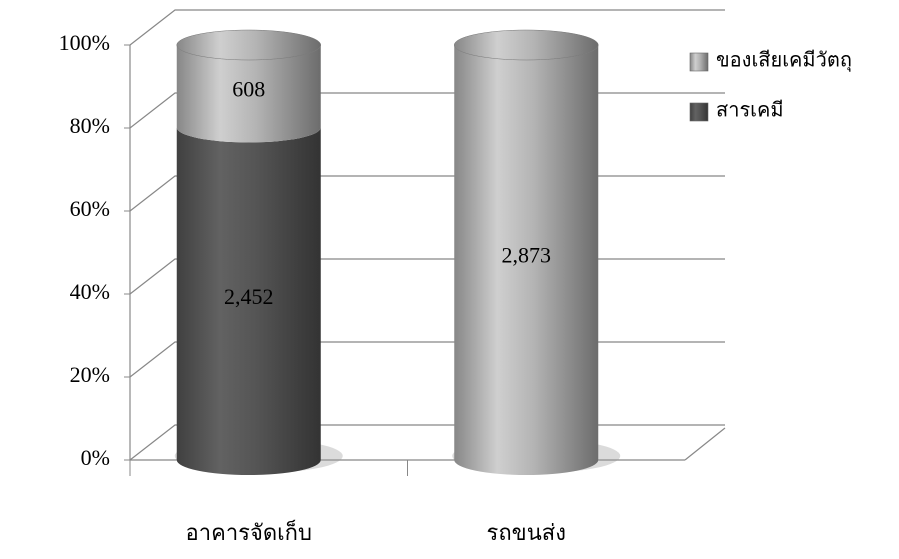 Image resolution: width=899 pixels, height=559 pixels. What do you see at coordinates (90, 208) in the screenshot?
I see `y-tick-label: 60%` at bounding box center [90, 208].